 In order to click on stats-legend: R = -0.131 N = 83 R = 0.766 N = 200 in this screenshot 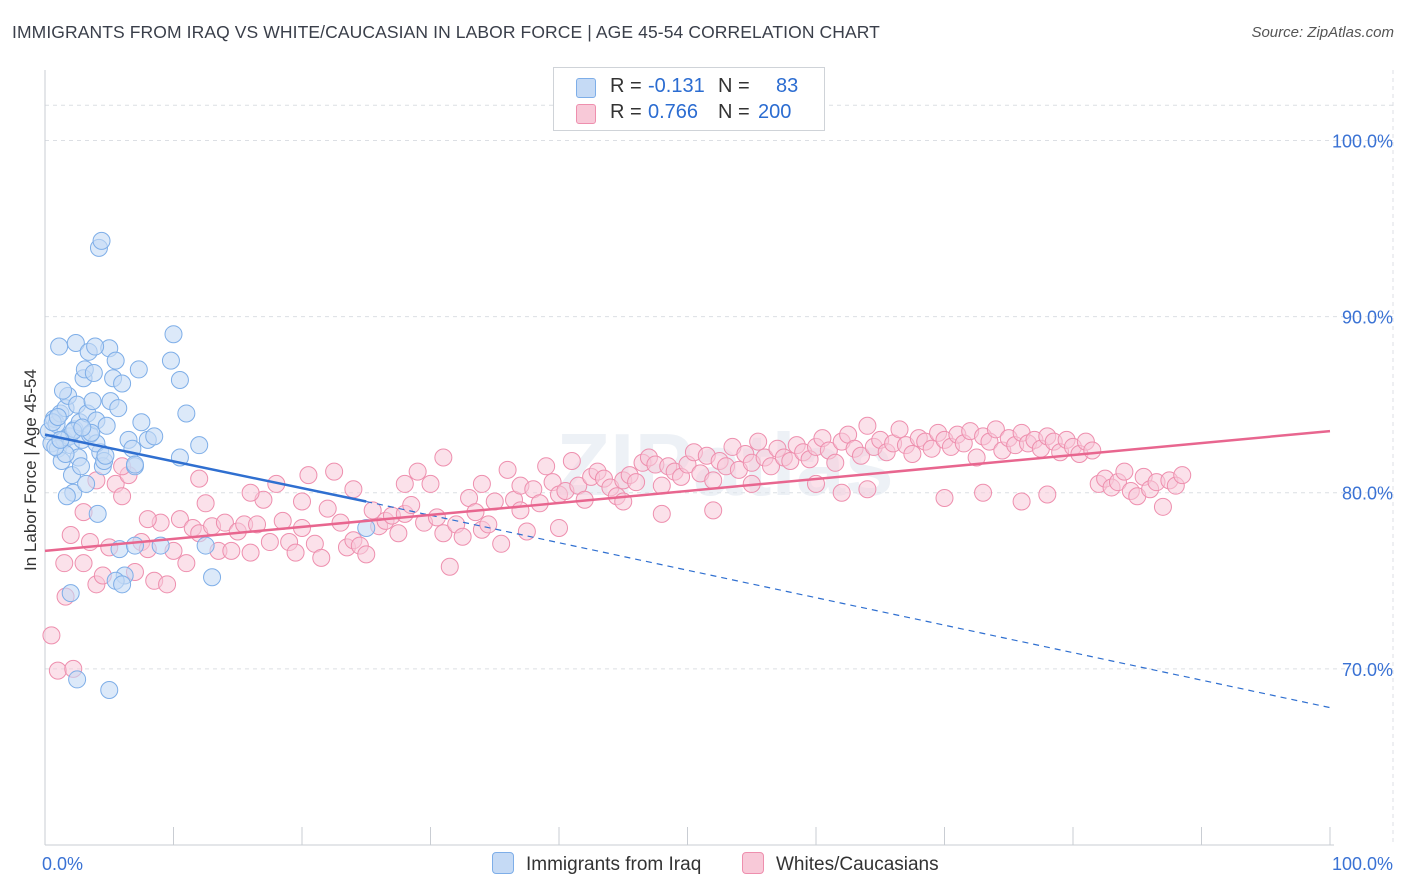, I will do `click(689, 99)`.